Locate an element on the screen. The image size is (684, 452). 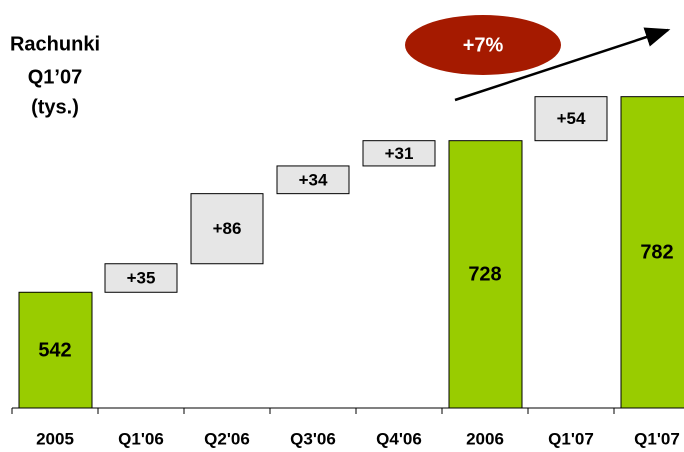
x-tick-label: Q3'06 is located at coordinates (313, 438).